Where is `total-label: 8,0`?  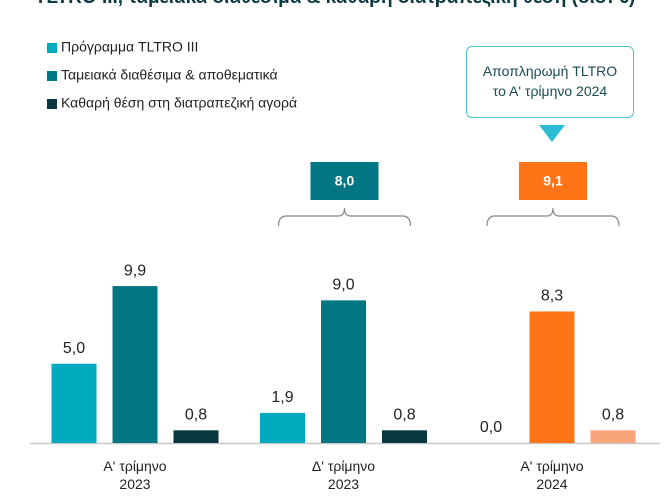 total-label: 8,0 is located at coordinates (345, 181).